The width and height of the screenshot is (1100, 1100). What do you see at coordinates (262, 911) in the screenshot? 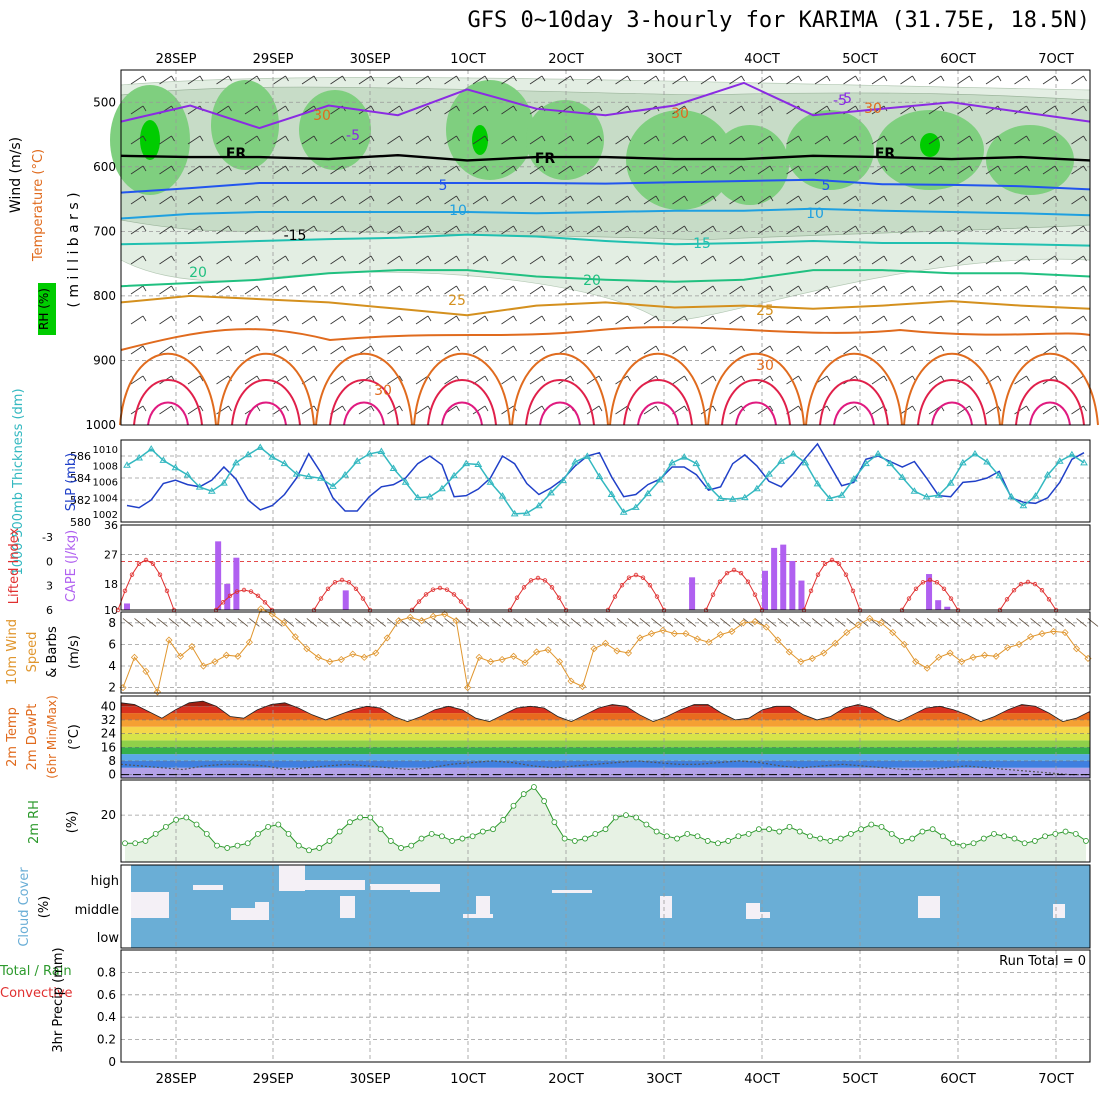
I see `cloud-white` at bounding box center [262, 911].